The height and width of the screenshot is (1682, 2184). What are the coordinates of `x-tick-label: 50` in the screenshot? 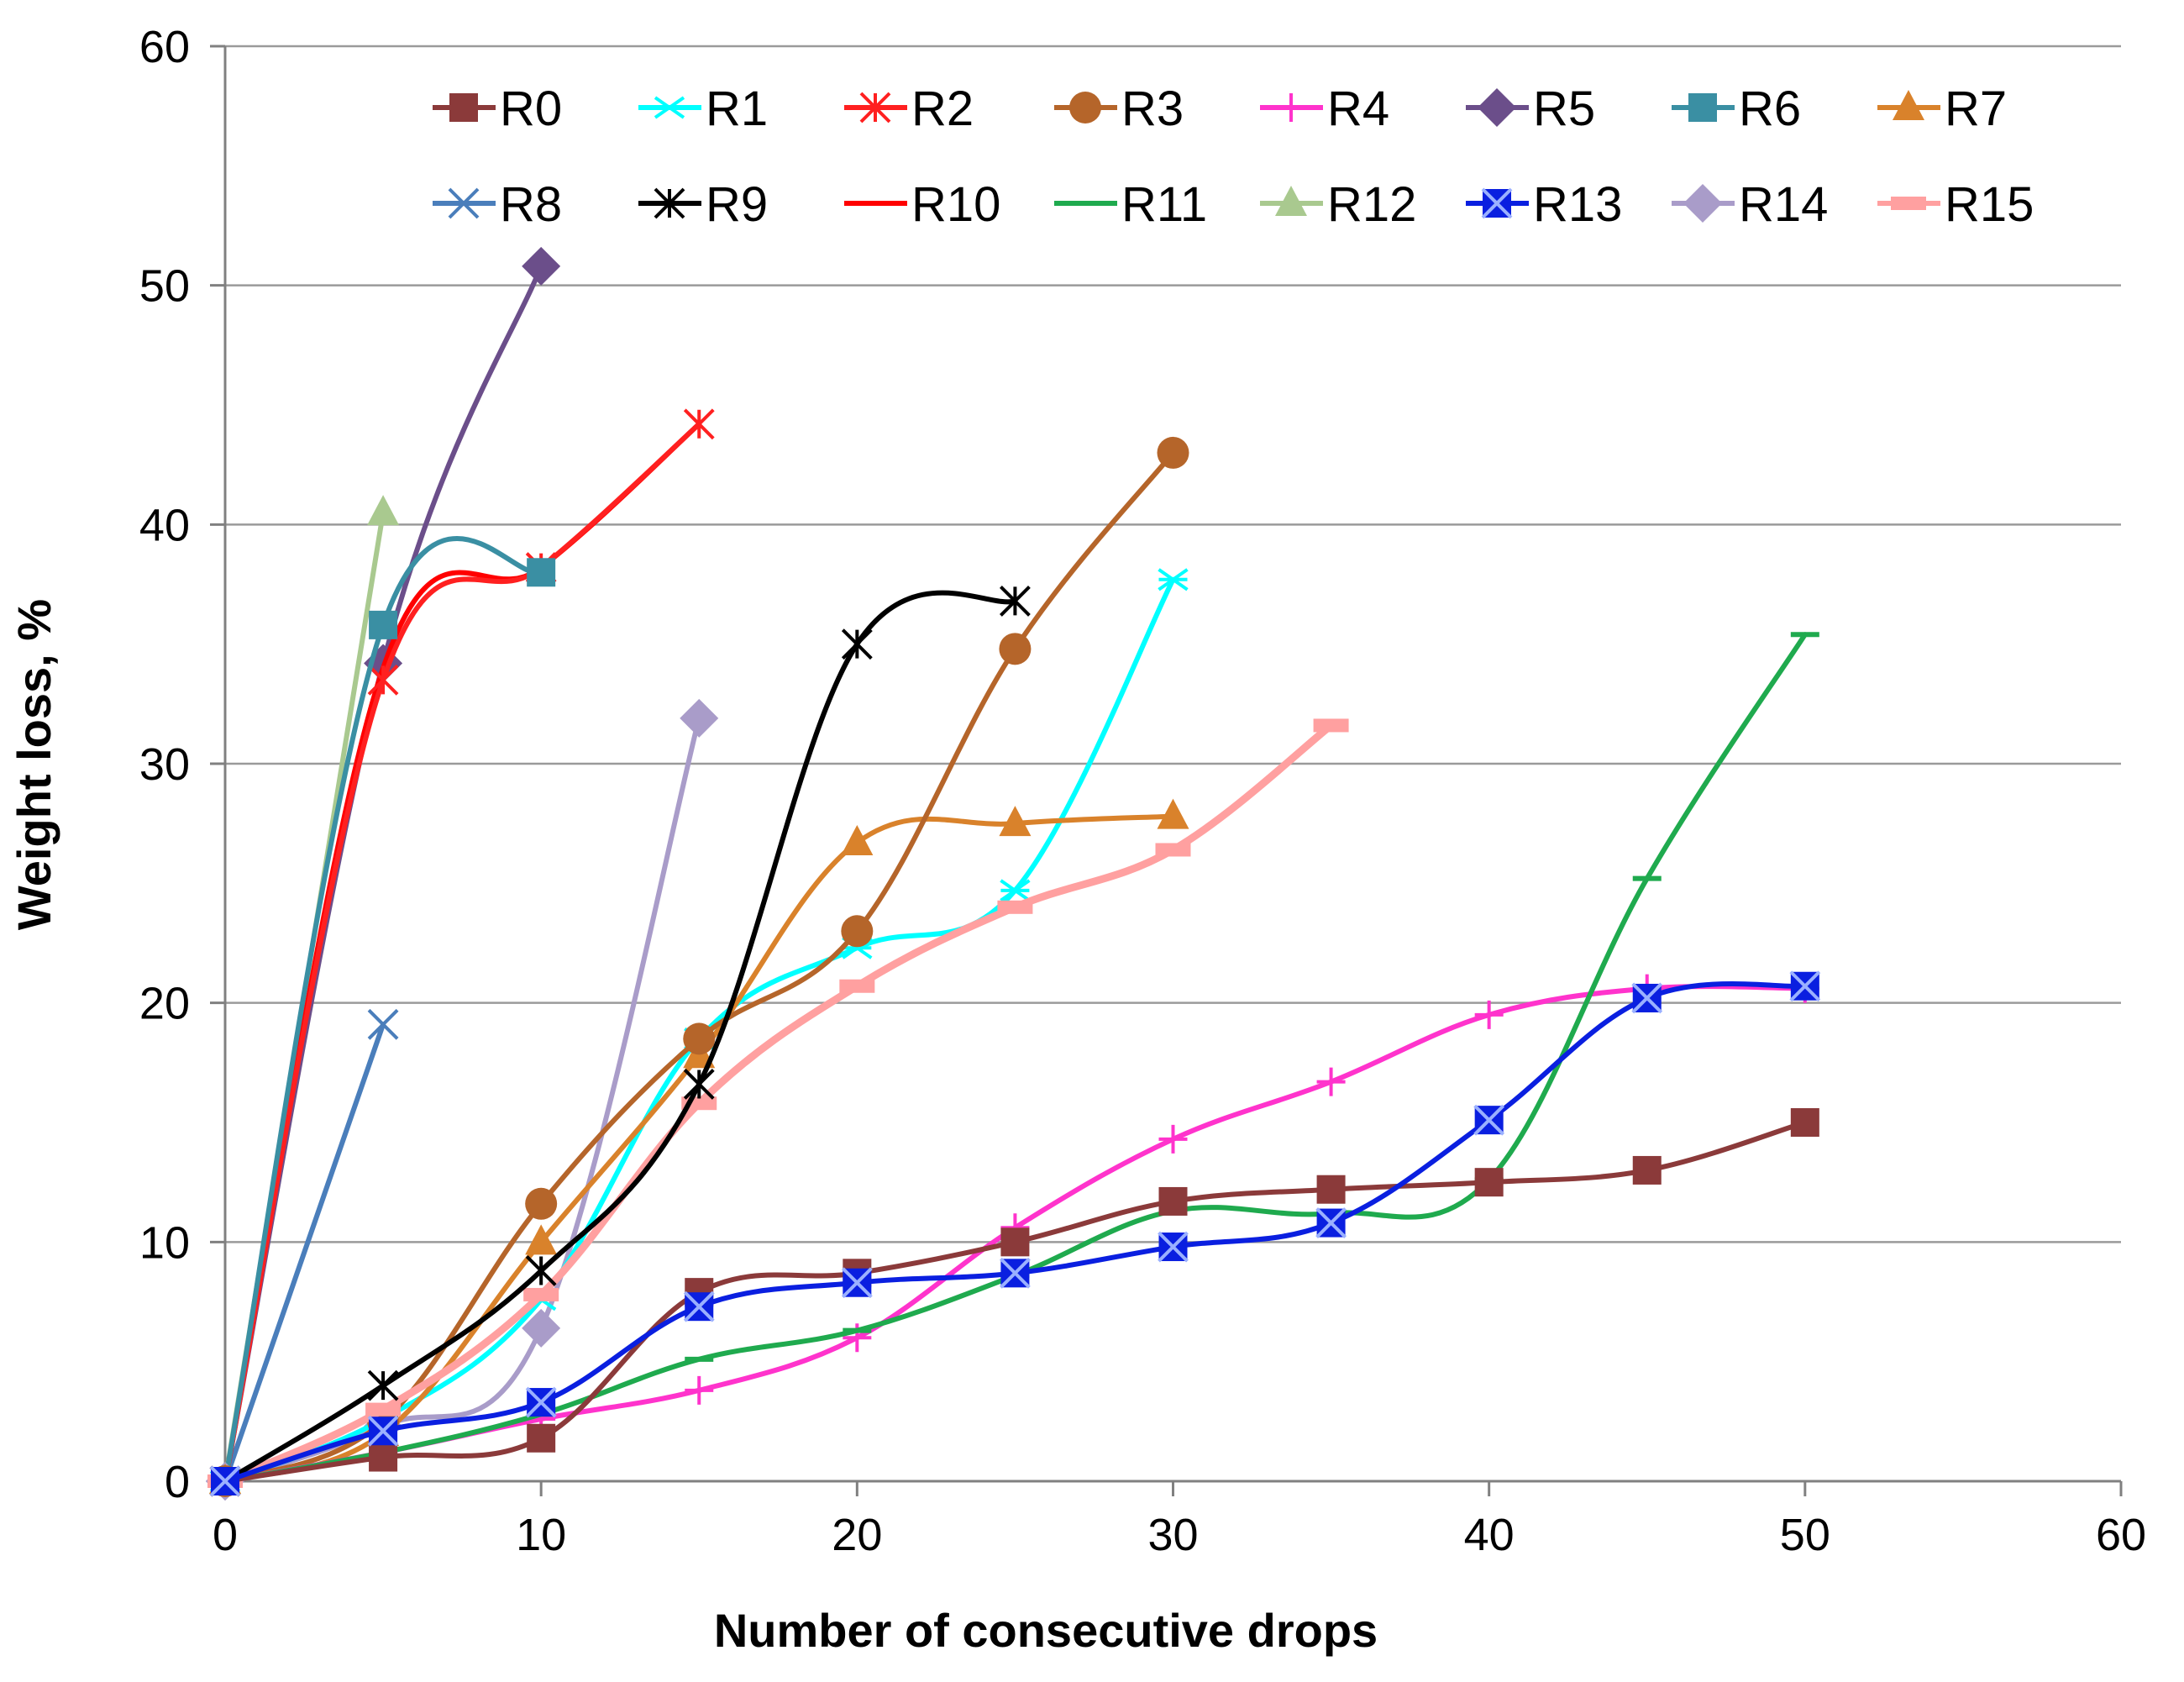 It's located at (1805, 1535).